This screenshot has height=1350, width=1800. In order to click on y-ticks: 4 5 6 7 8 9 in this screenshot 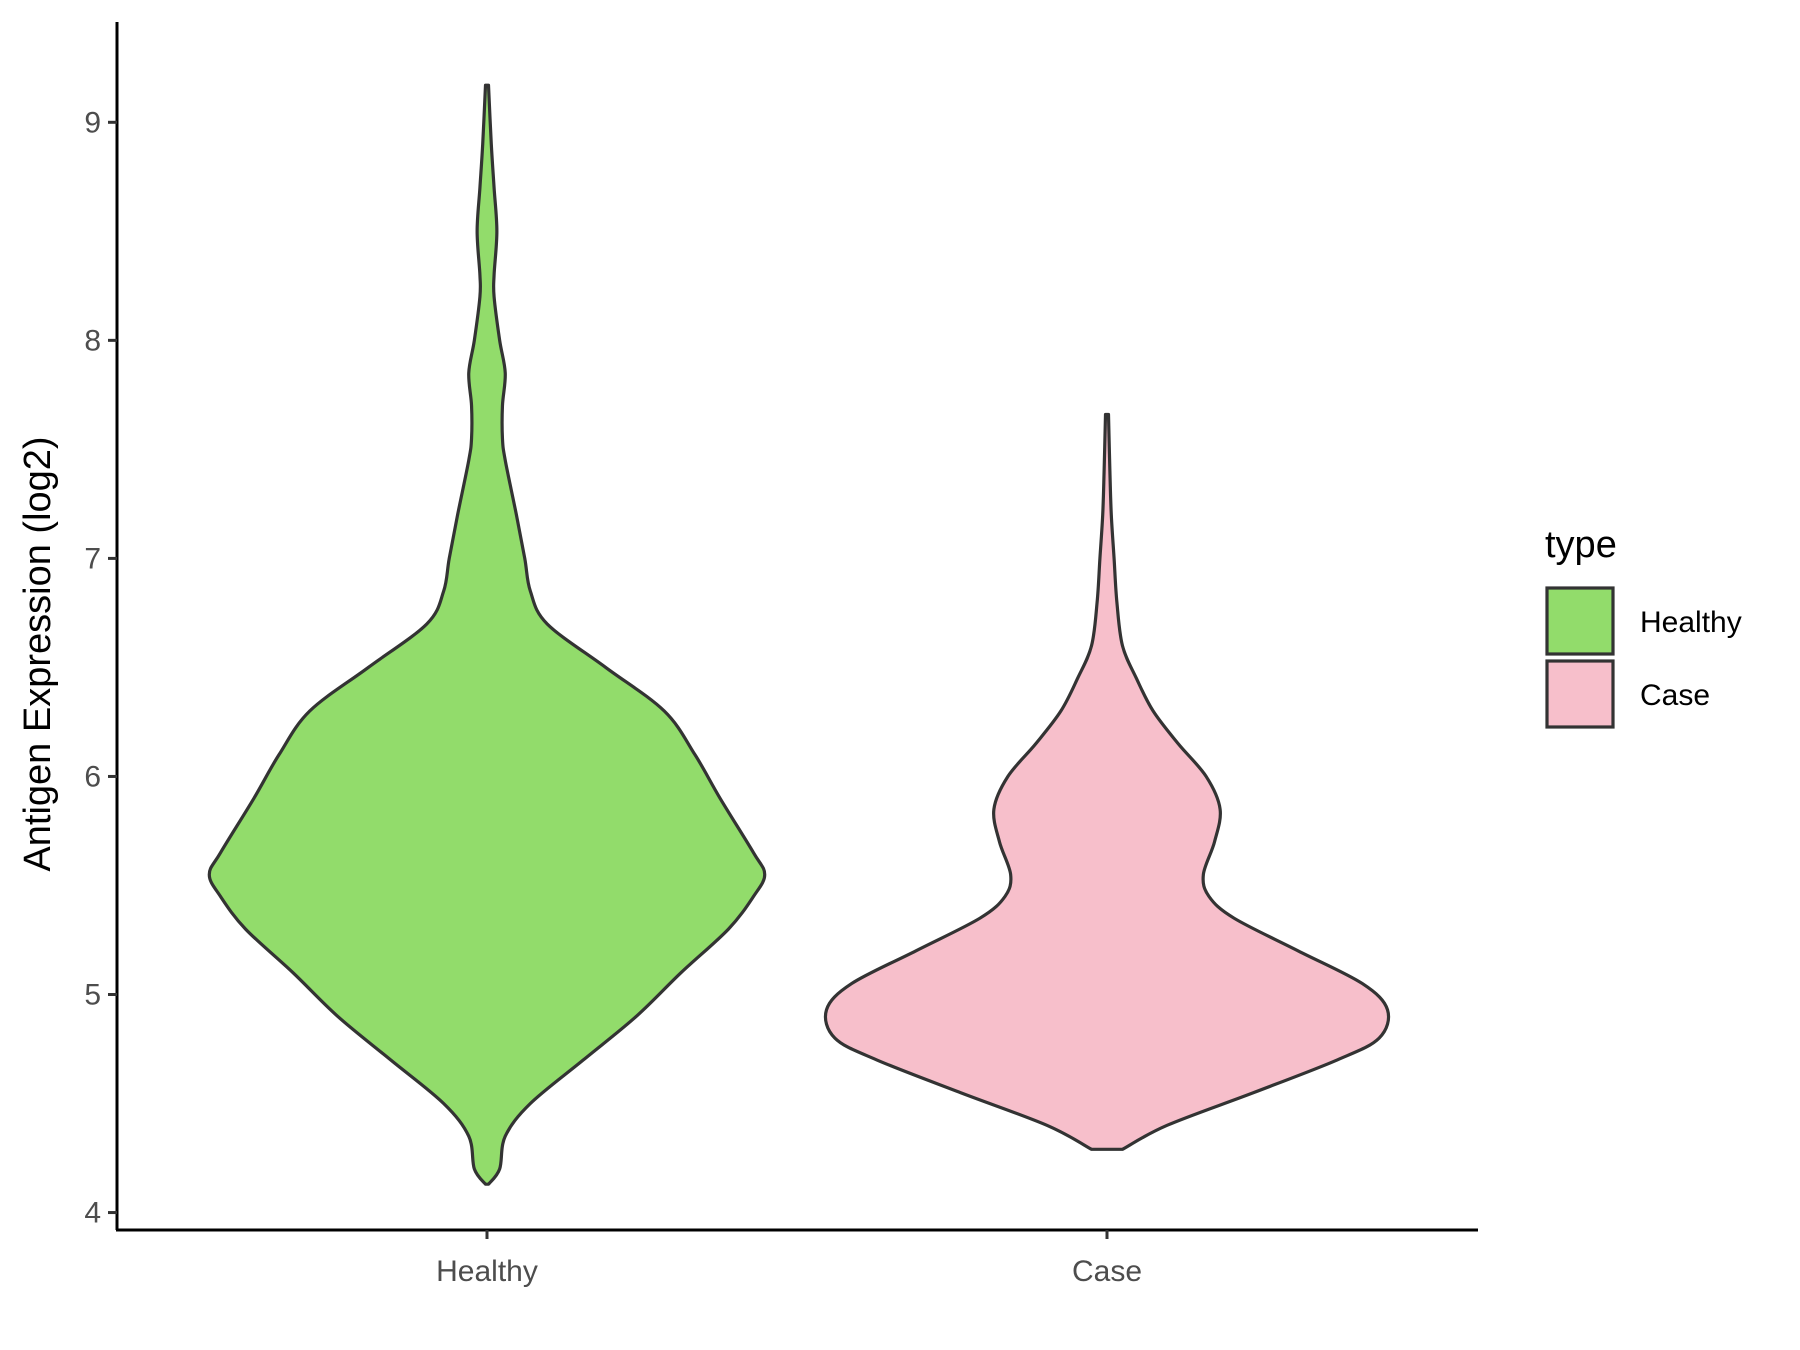, I will do `click(100, 668)`.